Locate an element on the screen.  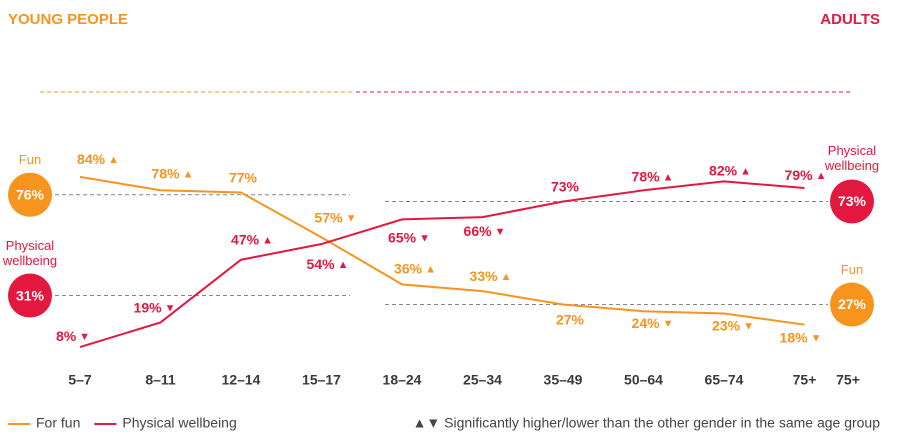
value-label: 79% is located at coordinates (799, 175).